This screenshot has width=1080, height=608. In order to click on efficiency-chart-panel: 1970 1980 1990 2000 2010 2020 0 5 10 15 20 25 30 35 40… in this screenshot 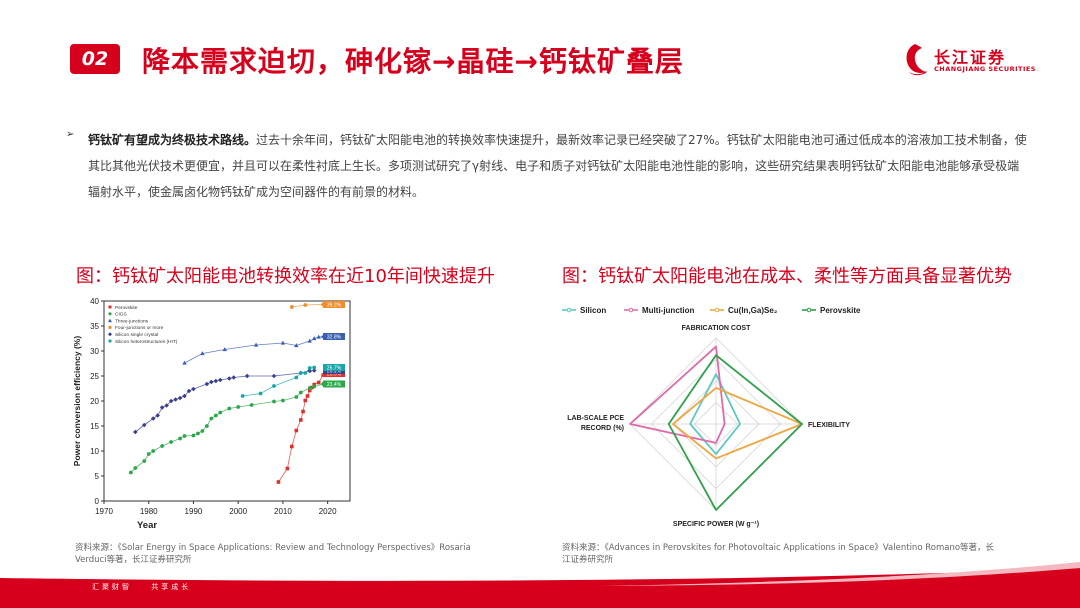, I will do `click(223, 413)`.